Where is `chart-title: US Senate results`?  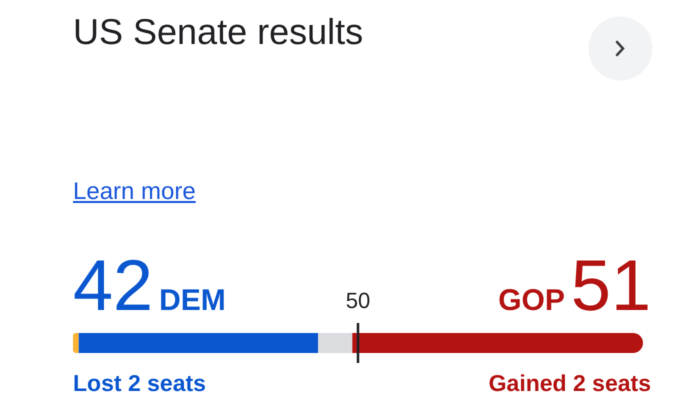 chart-title: US Senate results is located at coordinates (218, 32).